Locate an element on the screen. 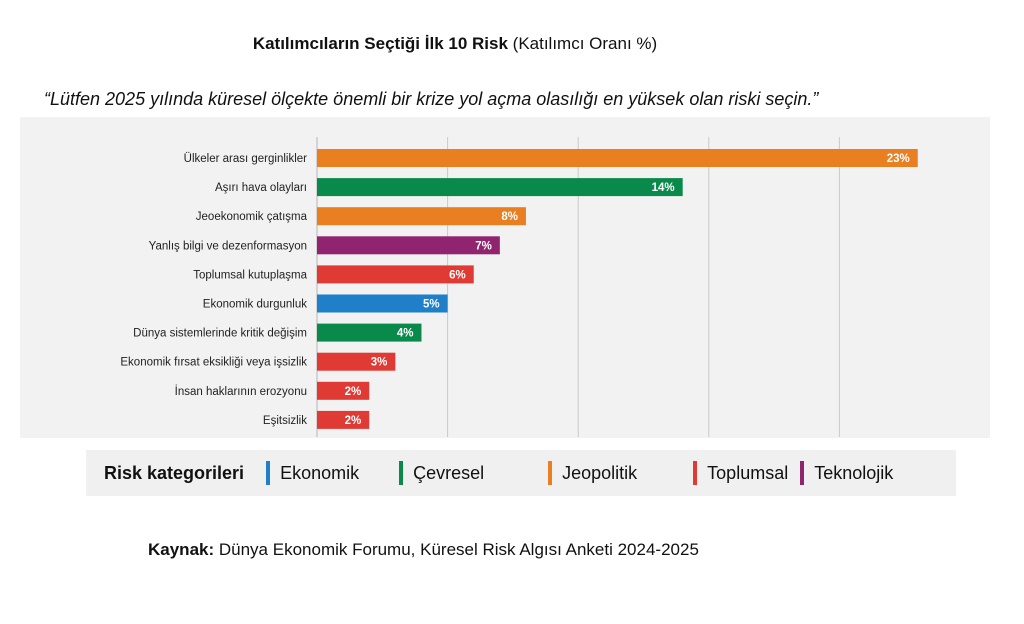 The width and height of the screenshot is (1024, 624). legend-label-toplumsal: Toplumsal is located at coordinates (748, 472).